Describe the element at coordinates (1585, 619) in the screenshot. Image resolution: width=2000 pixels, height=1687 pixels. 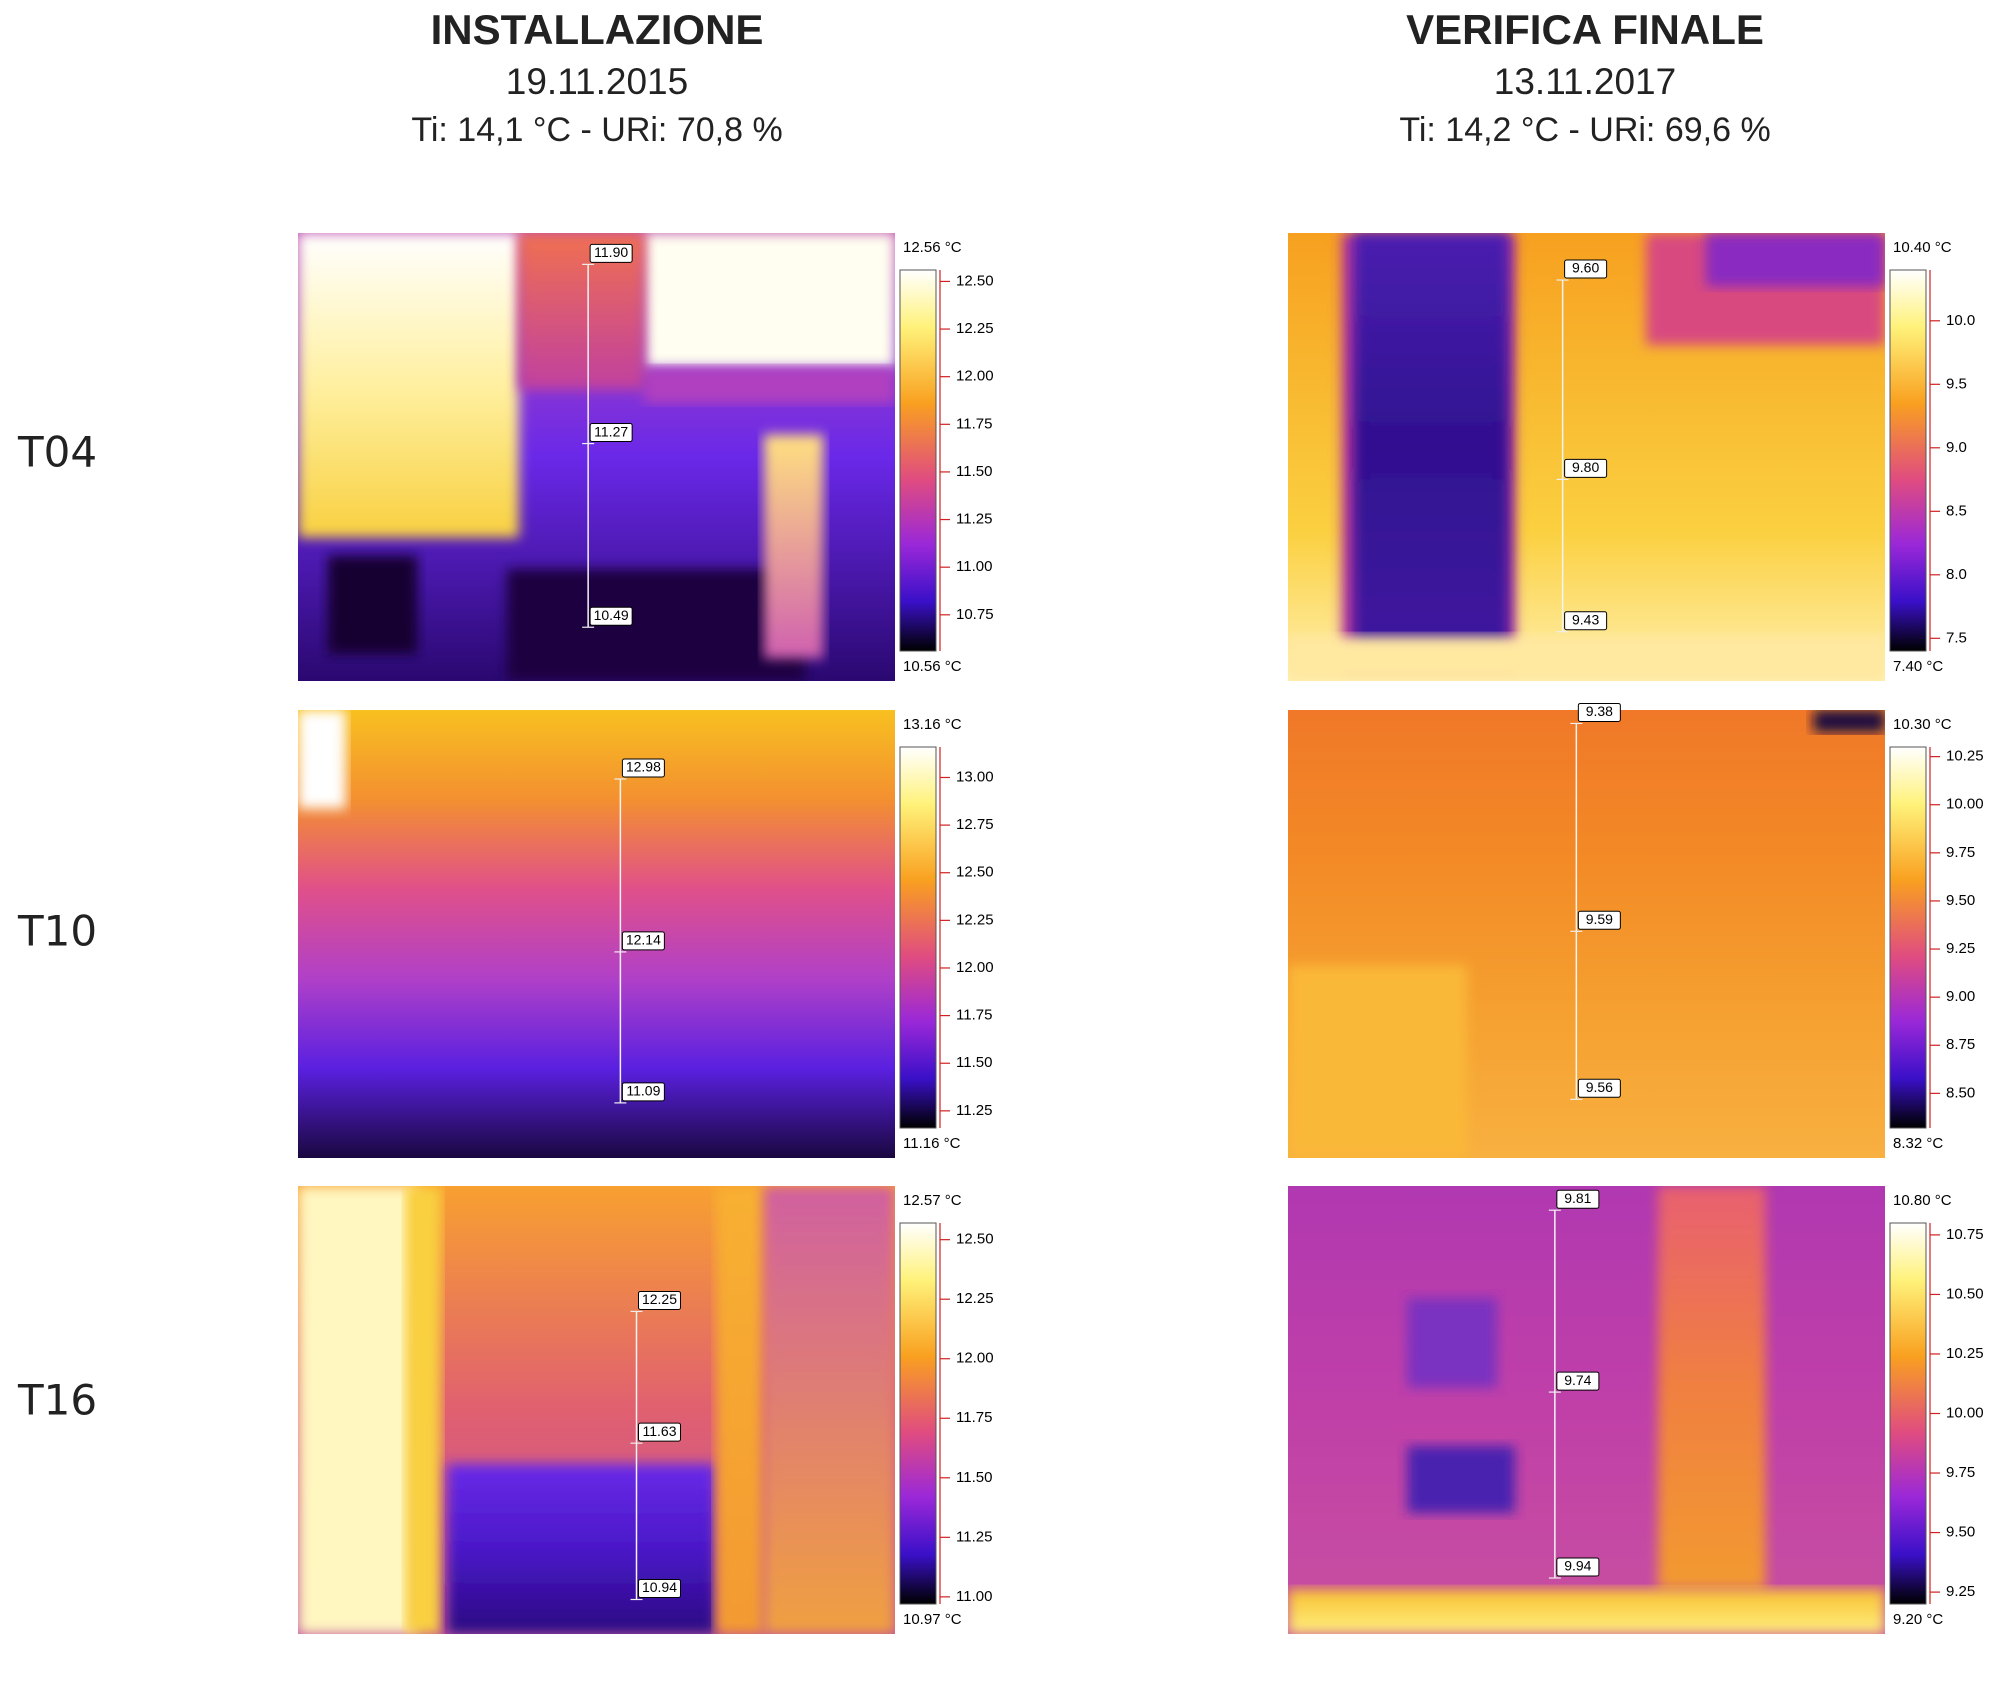
I see `point-label: 9.43` at that location.